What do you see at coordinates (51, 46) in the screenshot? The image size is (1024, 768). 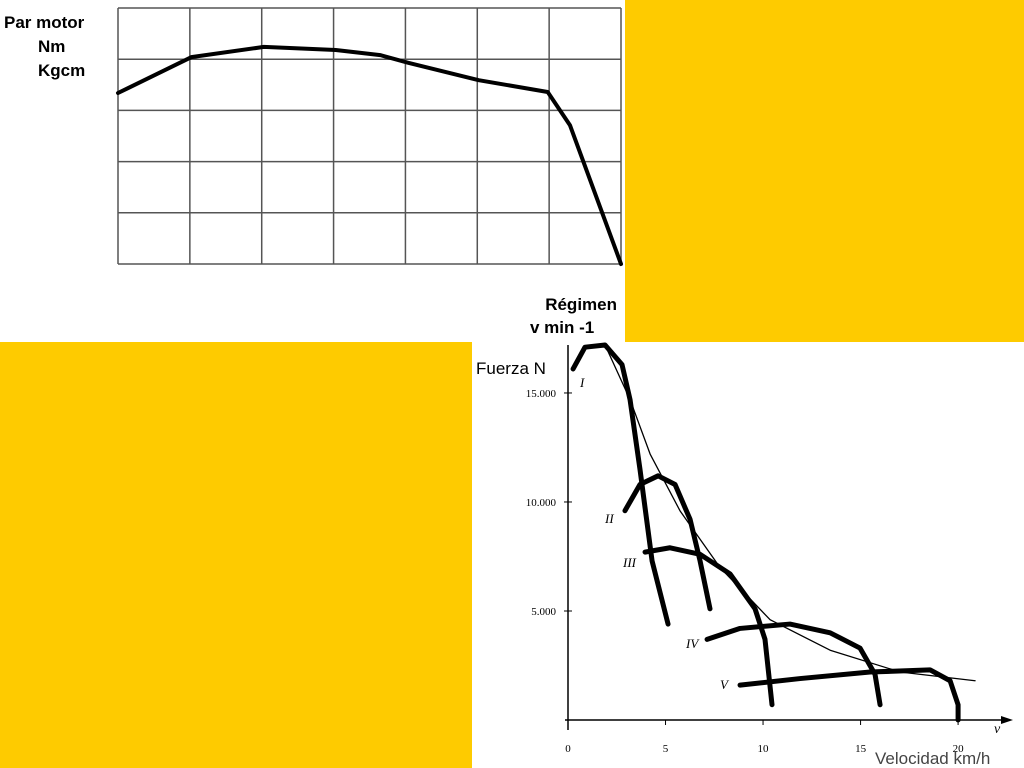 I see `y-axis-label: Nm` at bounding box center [51, 46].